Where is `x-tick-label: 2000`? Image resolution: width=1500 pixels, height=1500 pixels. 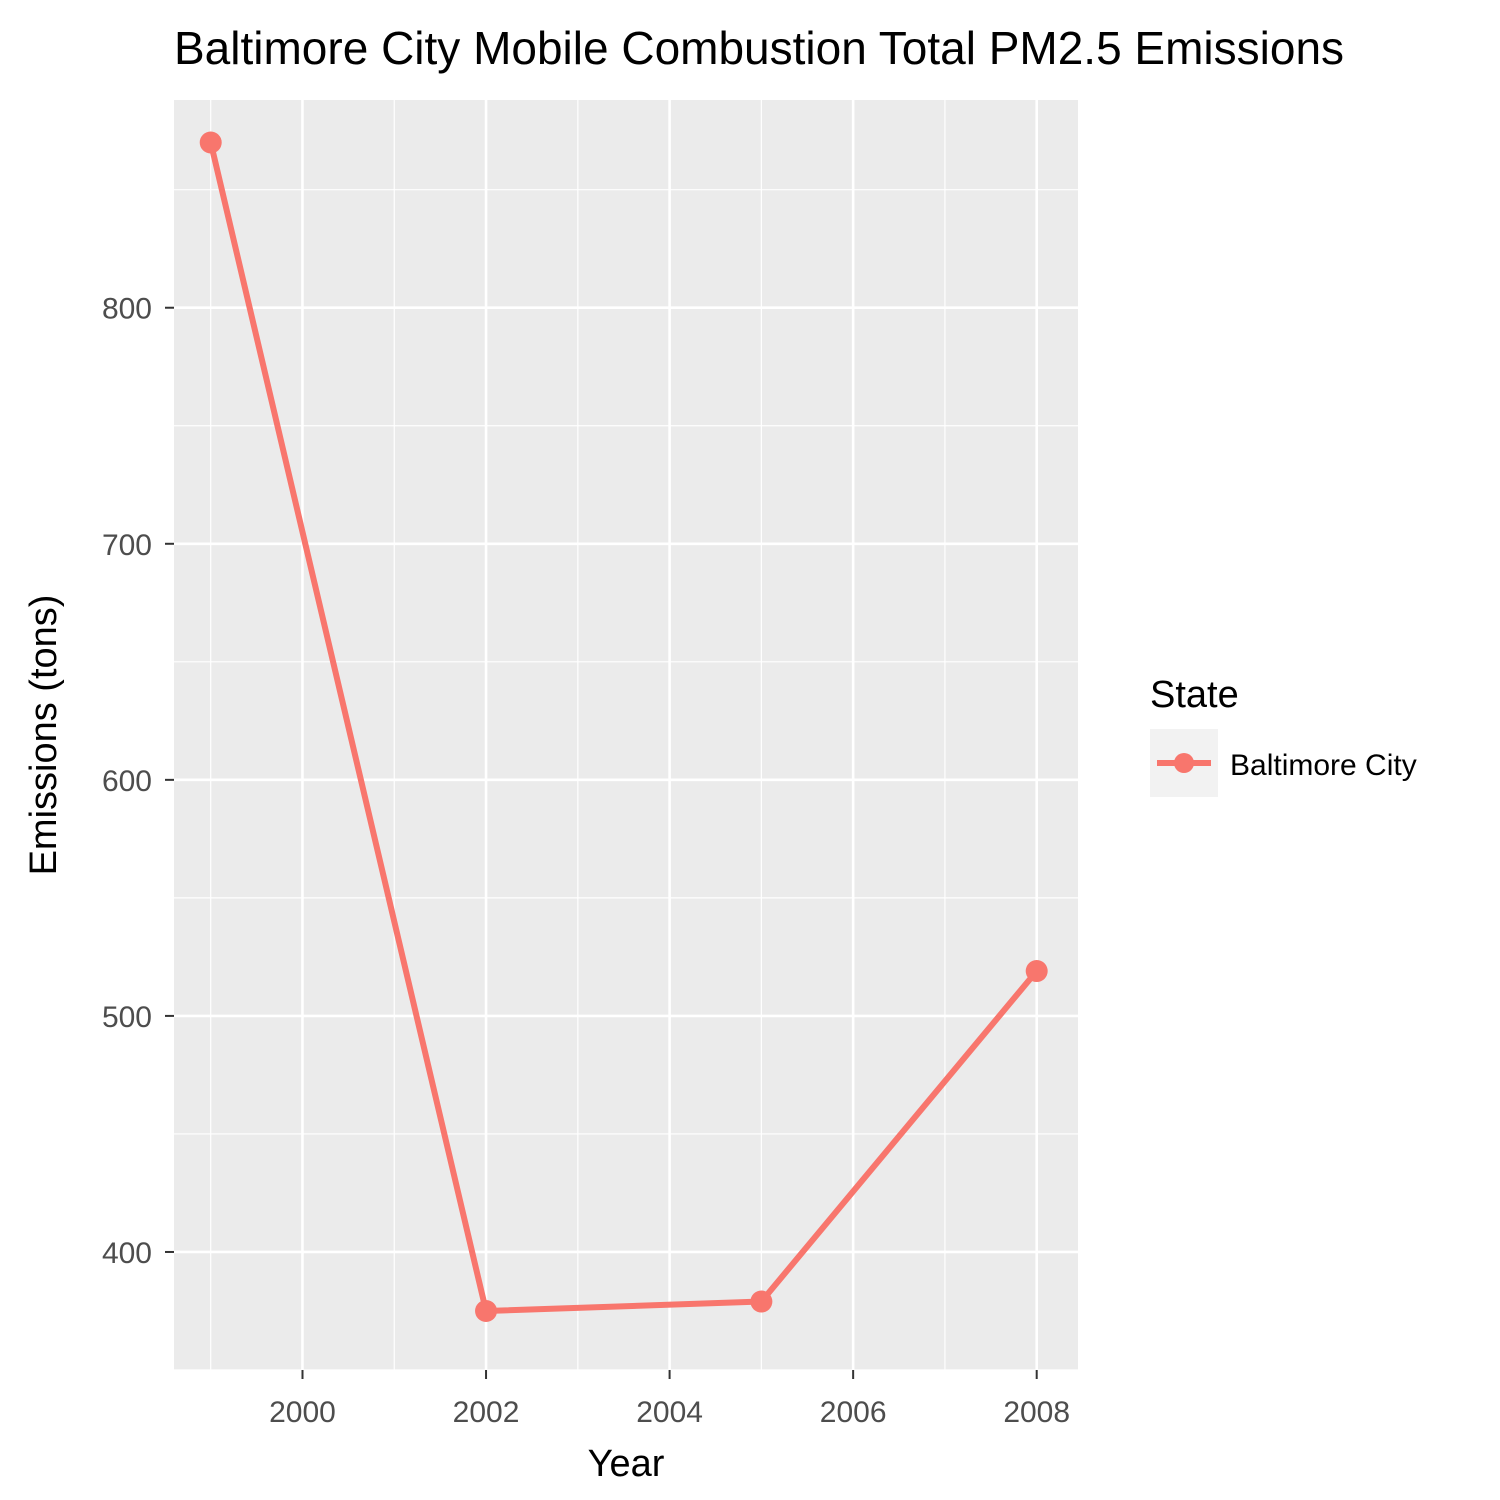
x-tick-label: 2000 is located at coordinates (302, 1412).